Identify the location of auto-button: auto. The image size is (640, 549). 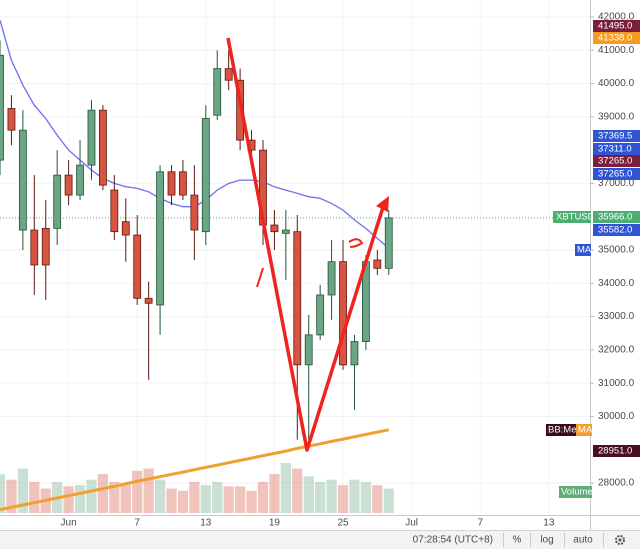
(583, 540).